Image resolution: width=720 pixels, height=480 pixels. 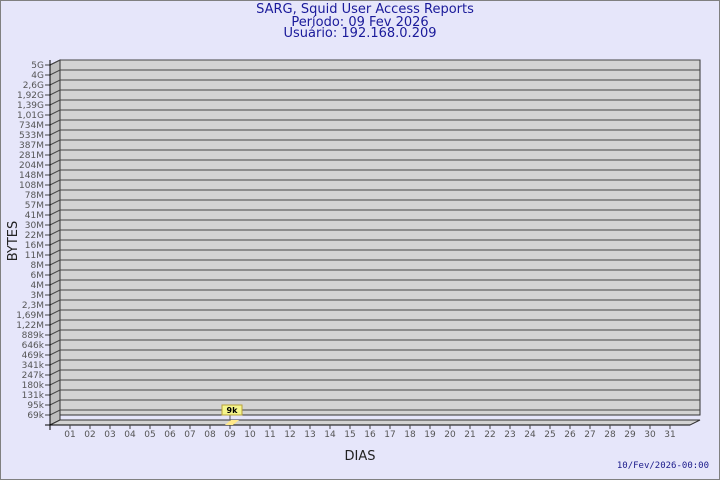 What do you see at coordinates (109, 435) in the screenshot?
I see `x-tick-label: 03` at bounding box center [109, 435].